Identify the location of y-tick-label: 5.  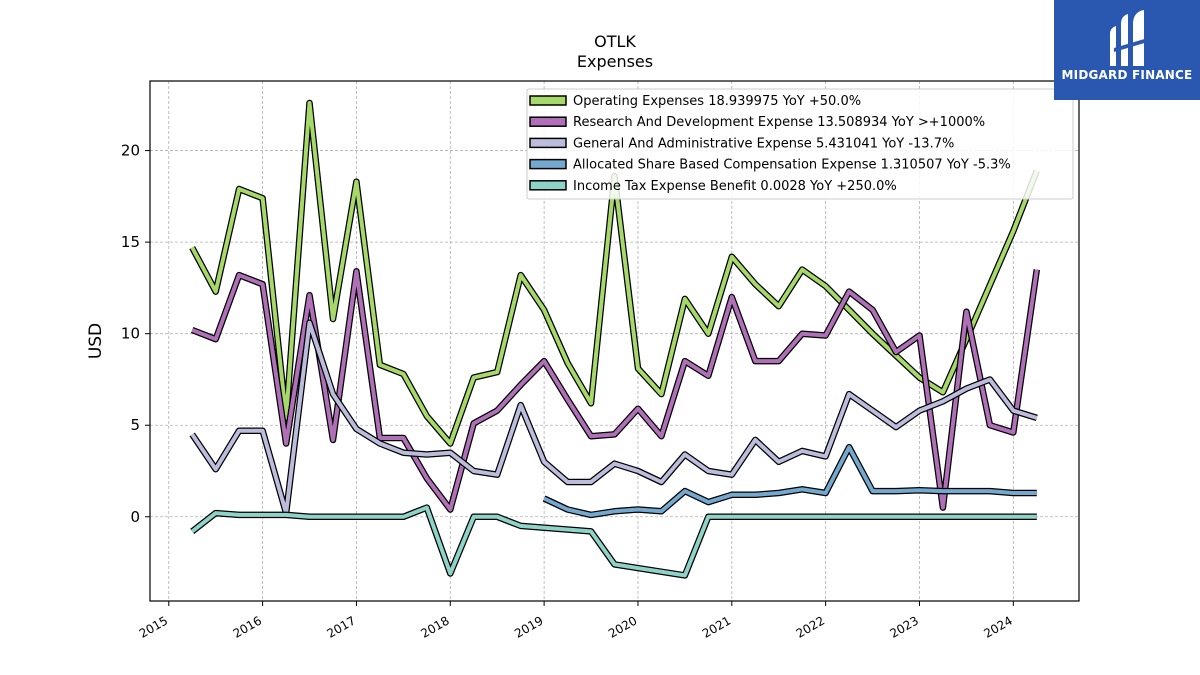
(135, 425).